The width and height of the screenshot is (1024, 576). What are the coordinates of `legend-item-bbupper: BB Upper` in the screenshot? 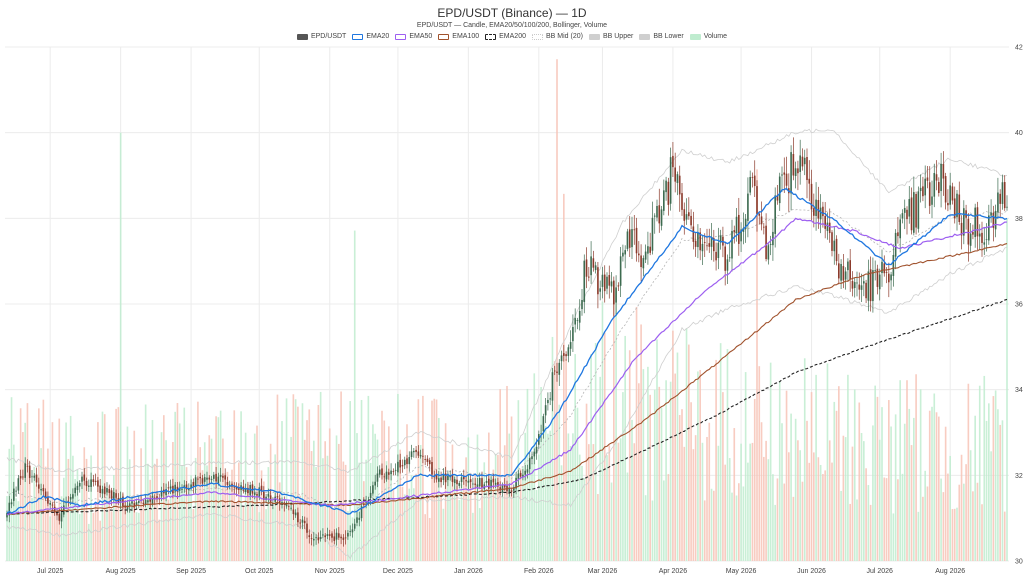 It's located at (610, 36).